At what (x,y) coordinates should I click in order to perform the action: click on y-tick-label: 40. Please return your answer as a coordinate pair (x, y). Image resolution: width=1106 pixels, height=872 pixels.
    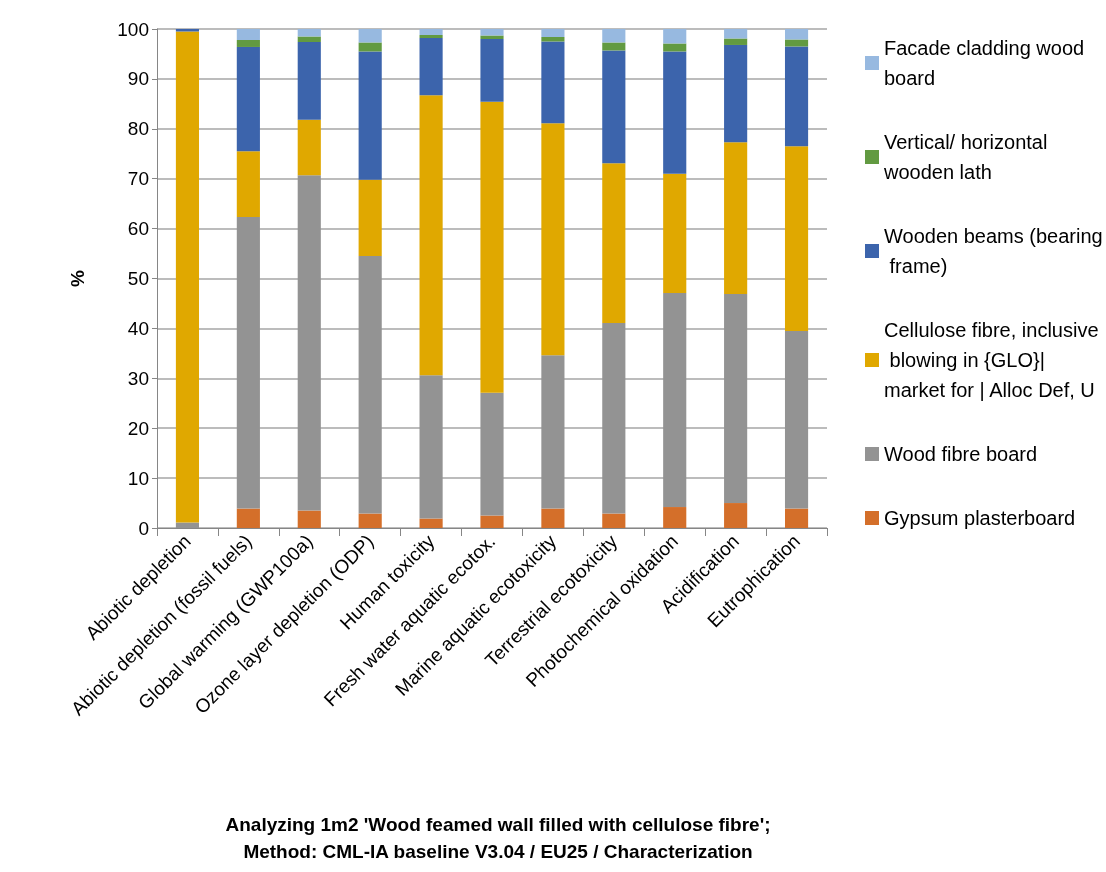
    Looking at the image, I should click on (138, 328).